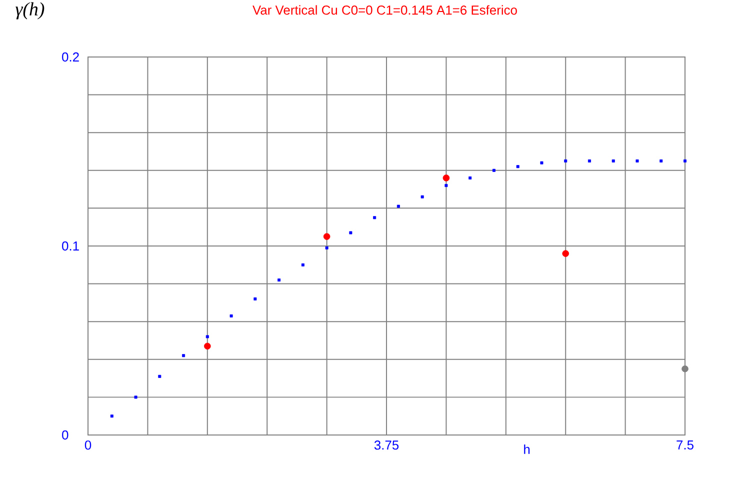 The height and width of the screenshot is (480, 746). I want to click on y-tick-label: 0.2, so click(70, 57).